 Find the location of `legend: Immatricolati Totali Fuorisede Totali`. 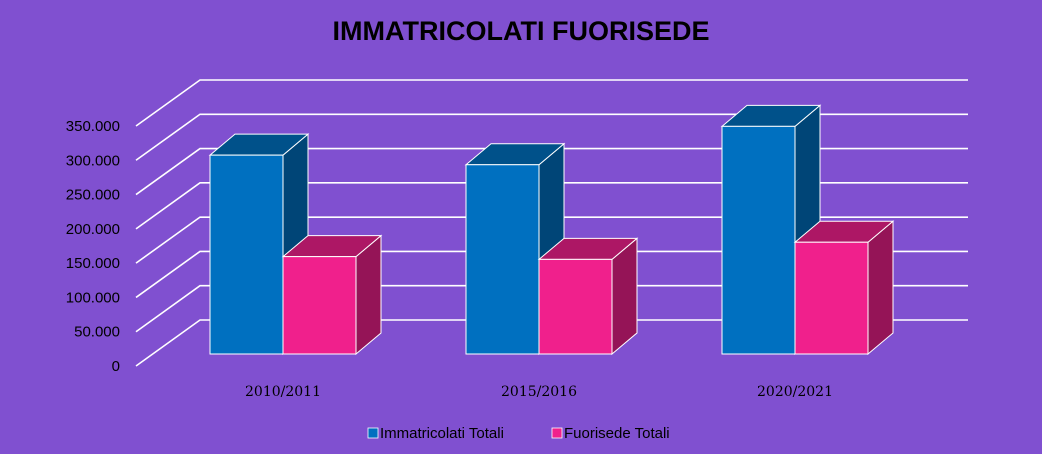

legend: Immatricolati Totali Fuorisede Totali is located at coordinates (518, 433).